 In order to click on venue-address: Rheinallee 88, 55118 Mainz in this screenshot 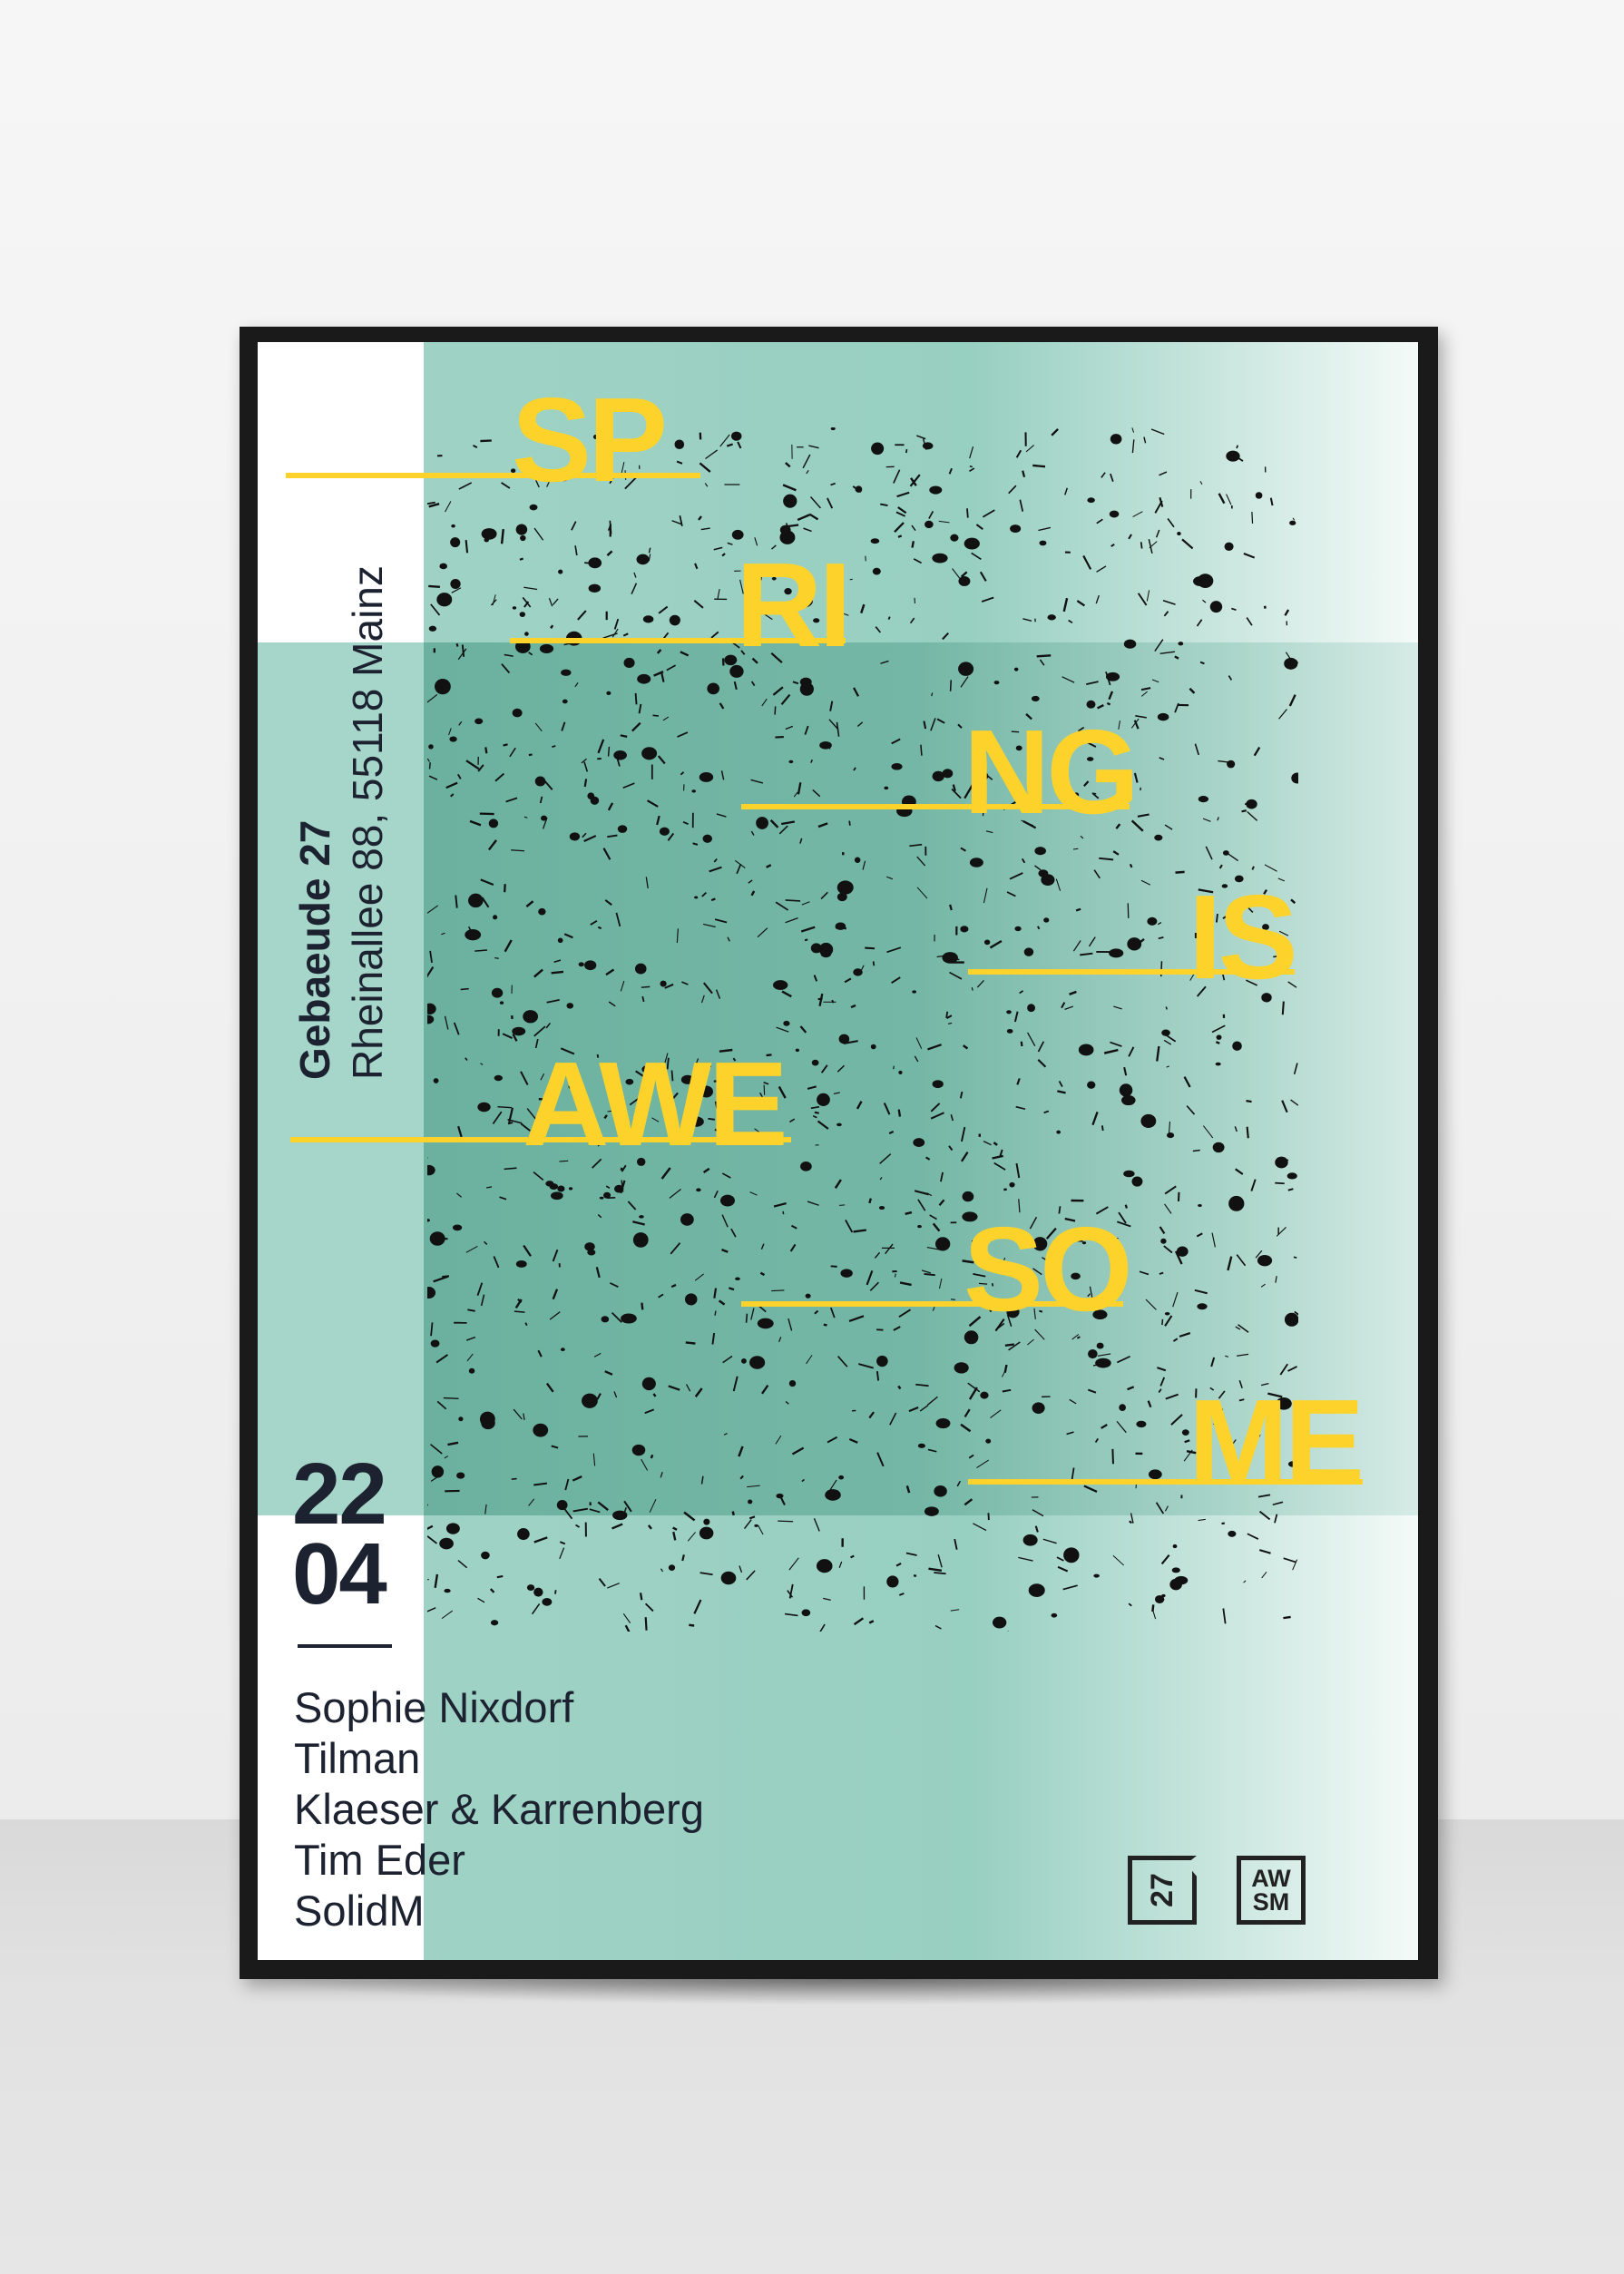, I will do `click(367, 822)`.